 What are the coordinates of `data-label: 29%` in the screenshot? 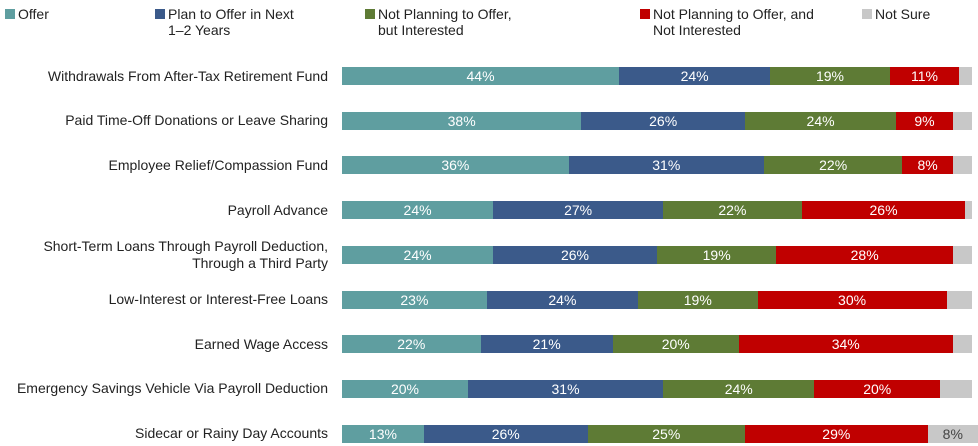 It's located at (836, 433).